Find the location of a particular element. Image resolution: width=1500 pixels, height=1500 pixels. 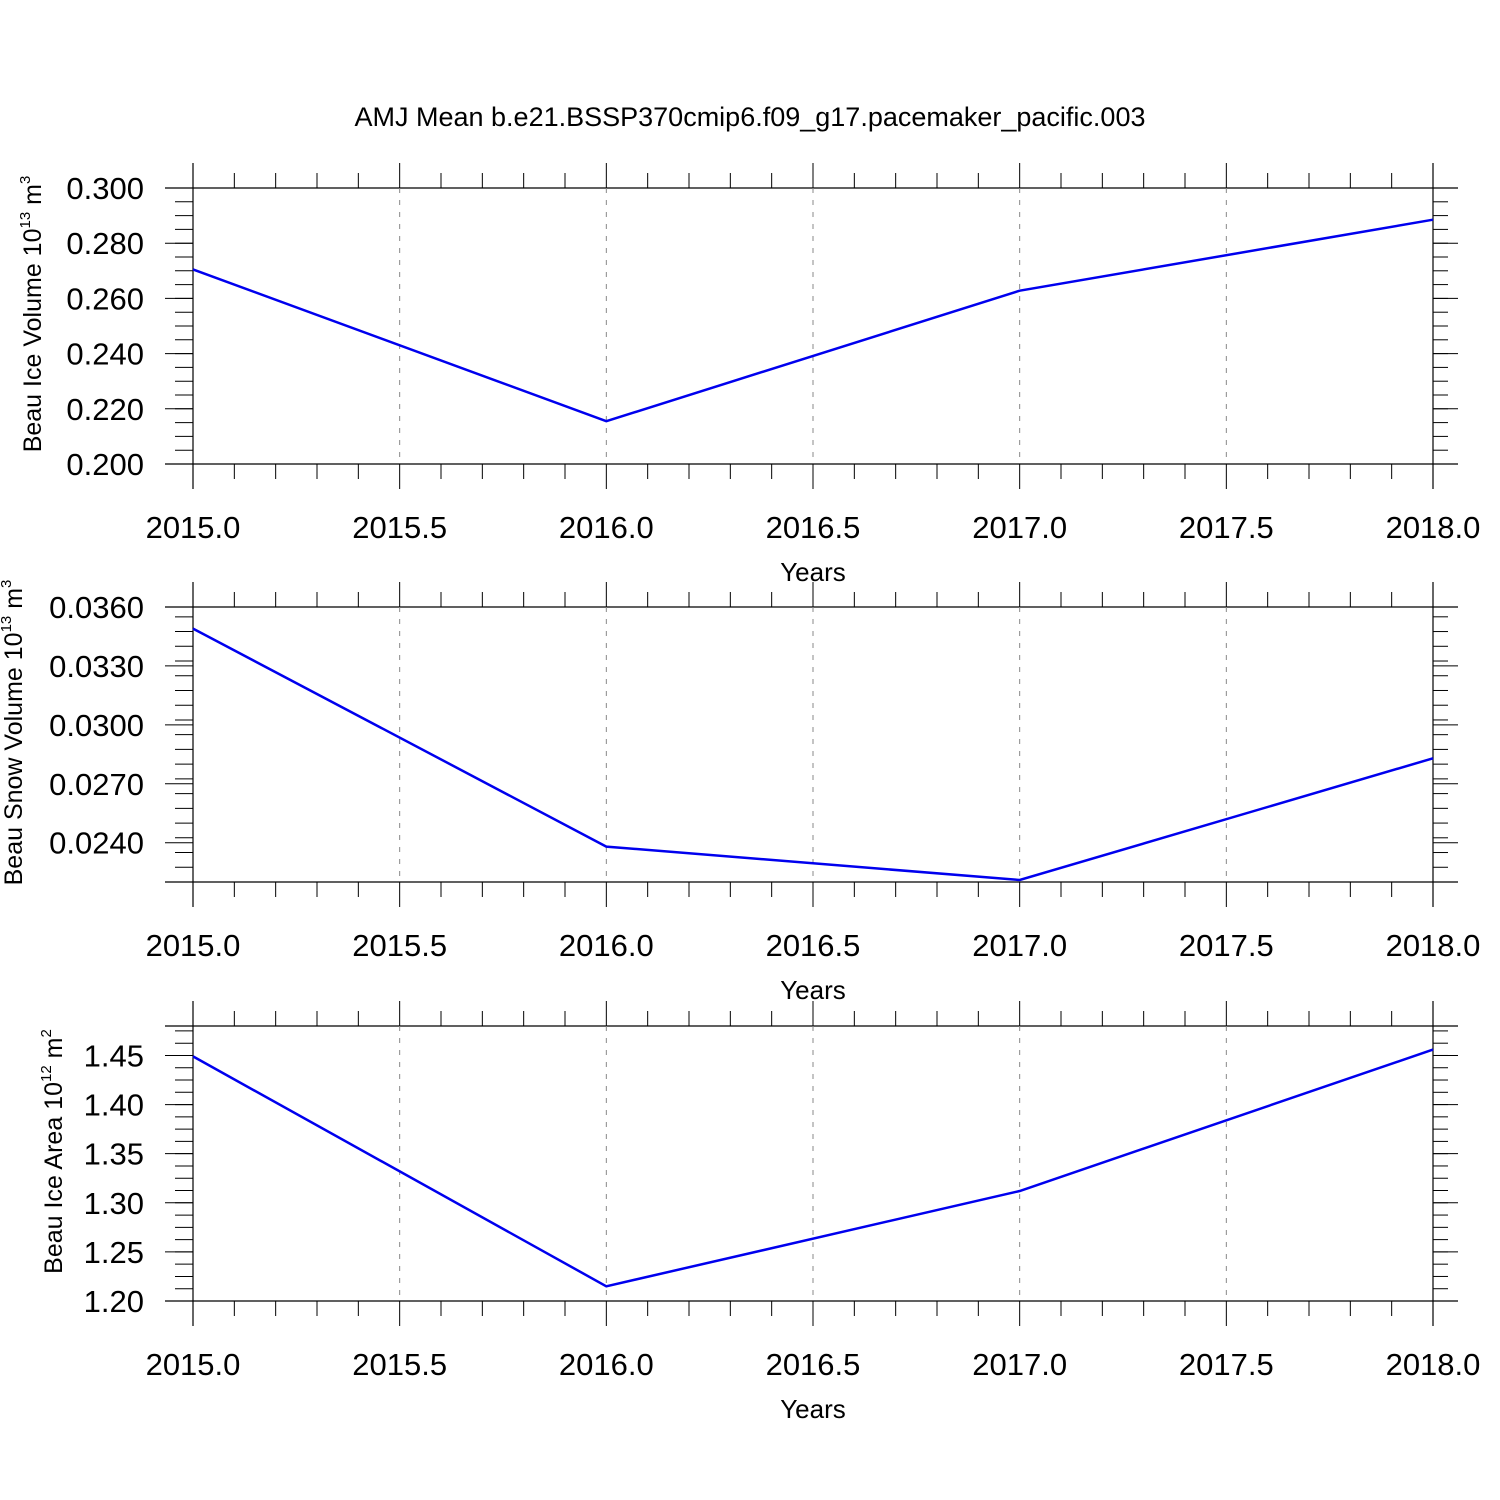

y-tick-label: 0.0240 is located at coordinates (96, 843).